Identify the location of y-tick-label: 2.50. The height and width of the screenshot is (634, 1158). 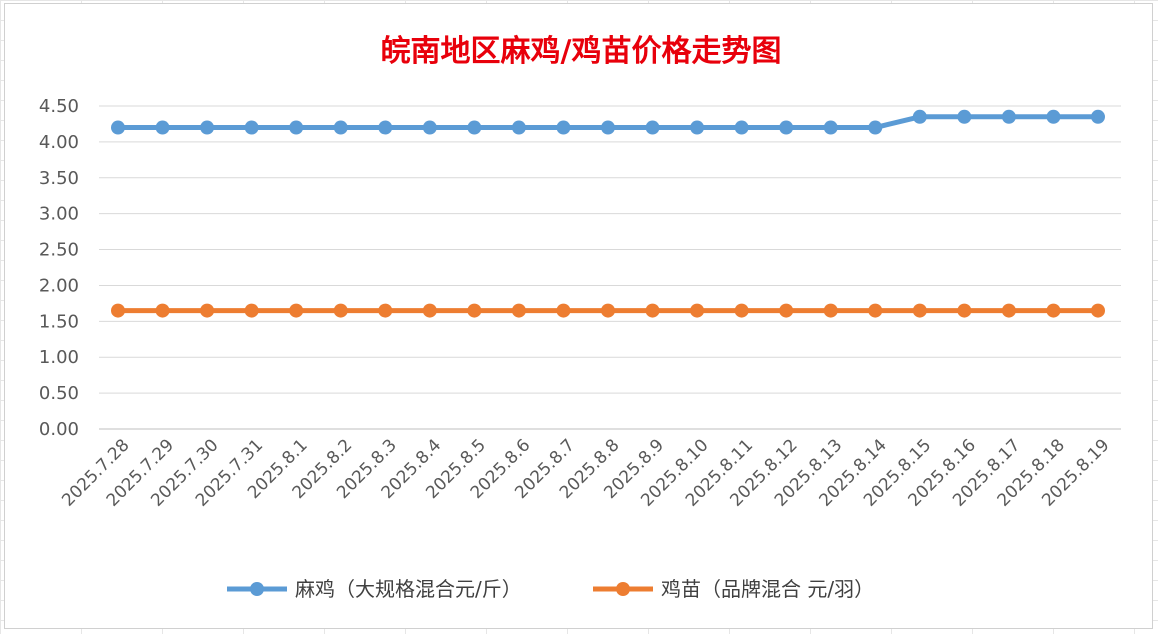
(59, 250).